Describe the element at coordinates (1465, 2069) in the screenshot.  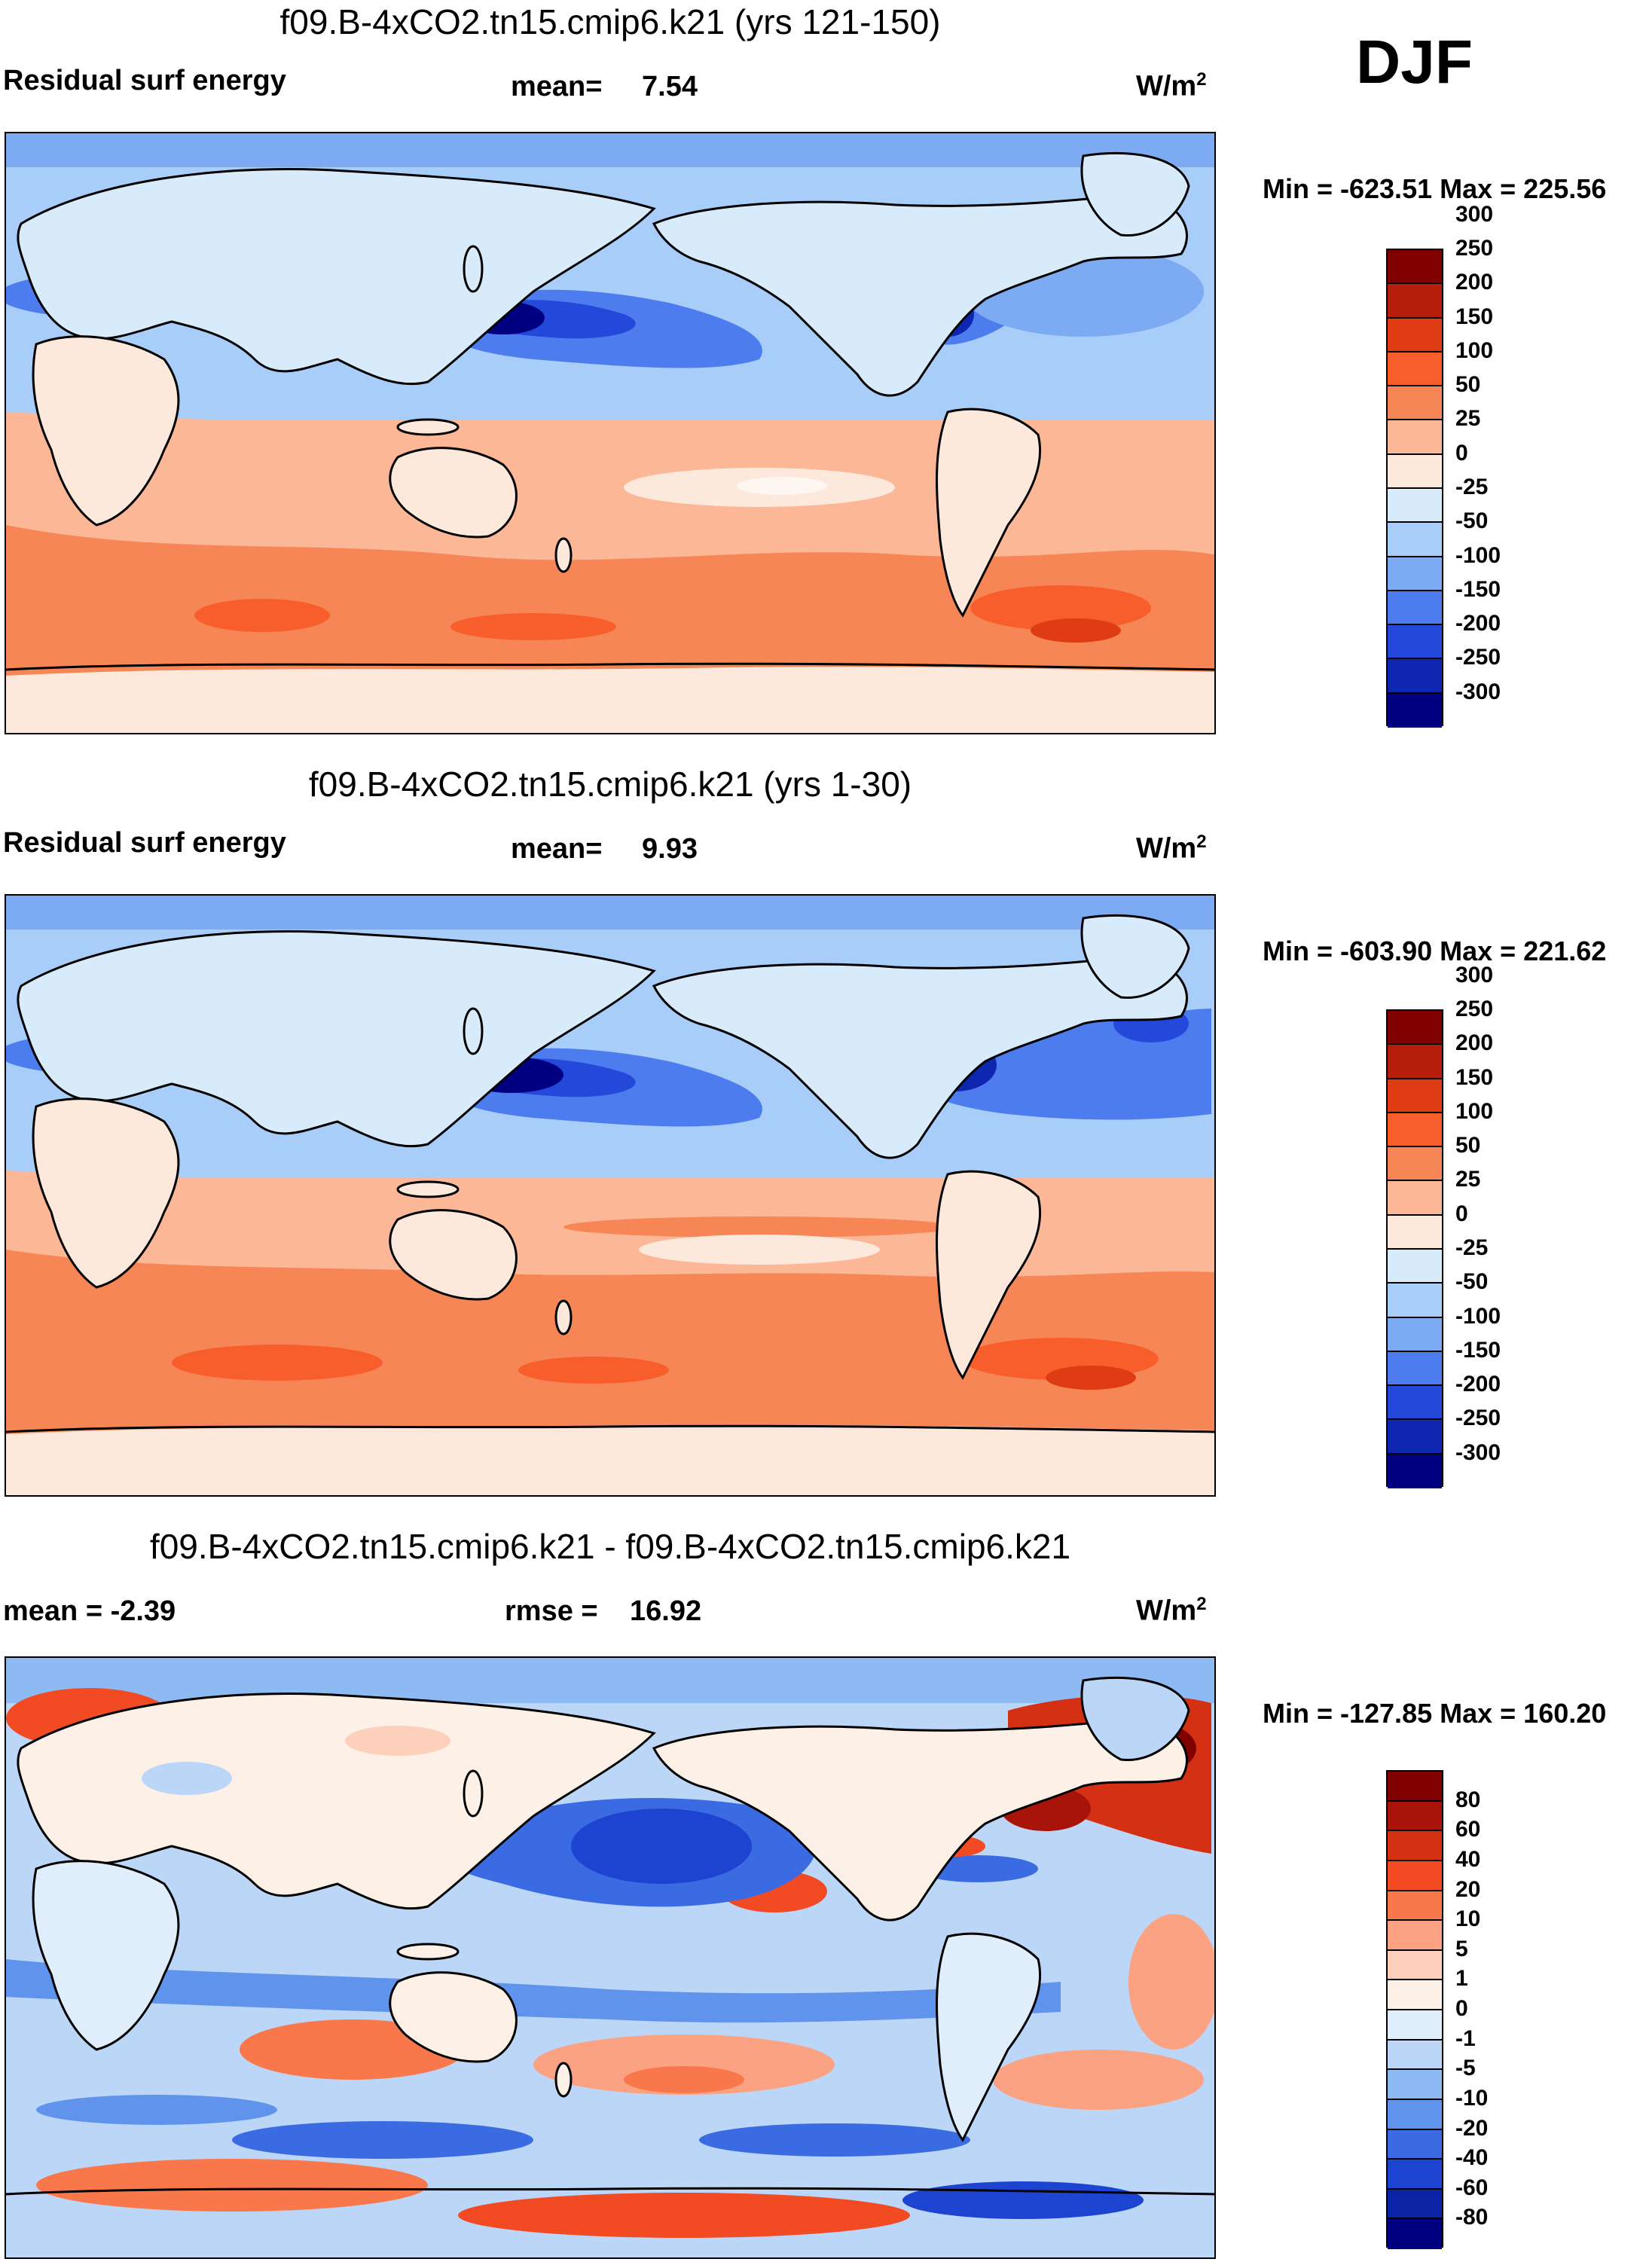
I see `colorbar-tick-label: -5` at that location.